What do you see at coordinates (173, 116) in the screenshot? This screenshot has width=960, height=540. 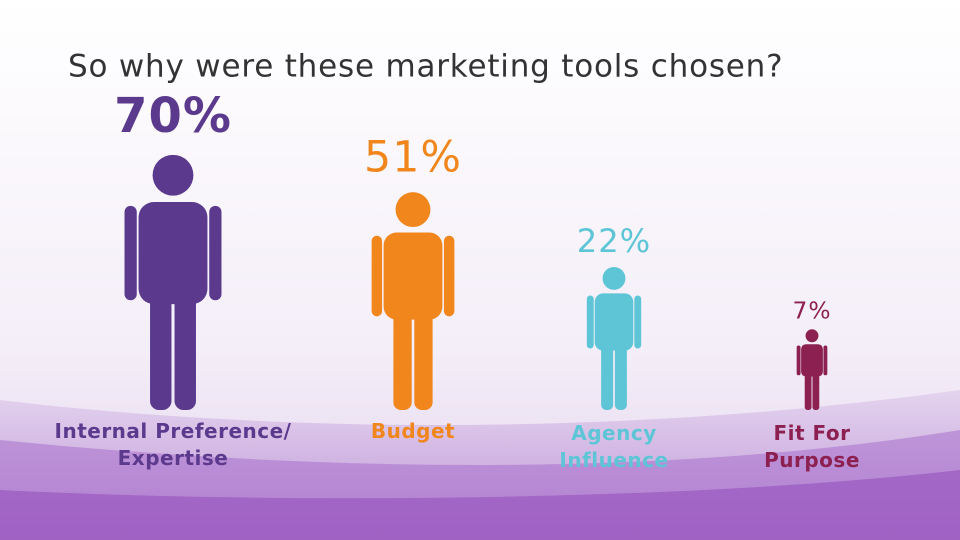 I see `value-label: 70%` at bounding box center [173, 116].